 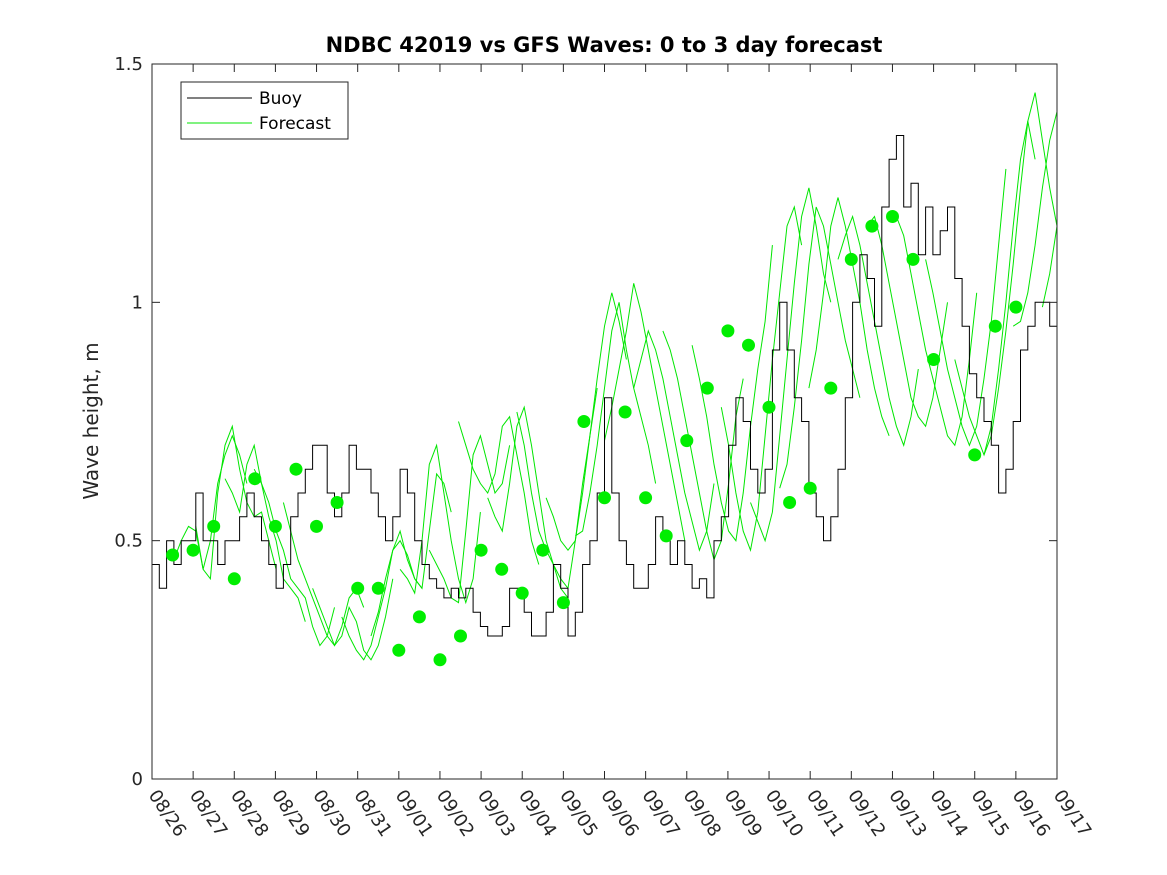 What do you see at coordinates (280, 99) in the screenshot?
I see `legend-label-buoy: Buoy` at bounding box center [280, 99].